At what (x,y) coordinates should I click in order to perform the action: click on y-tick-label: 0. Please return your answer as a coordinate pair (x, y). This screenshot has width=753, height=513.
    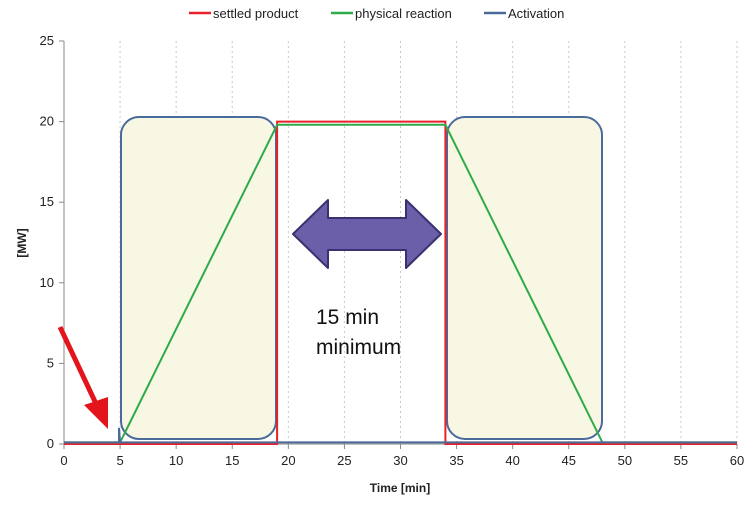
    Looking at the image, I should click on (50, 443).